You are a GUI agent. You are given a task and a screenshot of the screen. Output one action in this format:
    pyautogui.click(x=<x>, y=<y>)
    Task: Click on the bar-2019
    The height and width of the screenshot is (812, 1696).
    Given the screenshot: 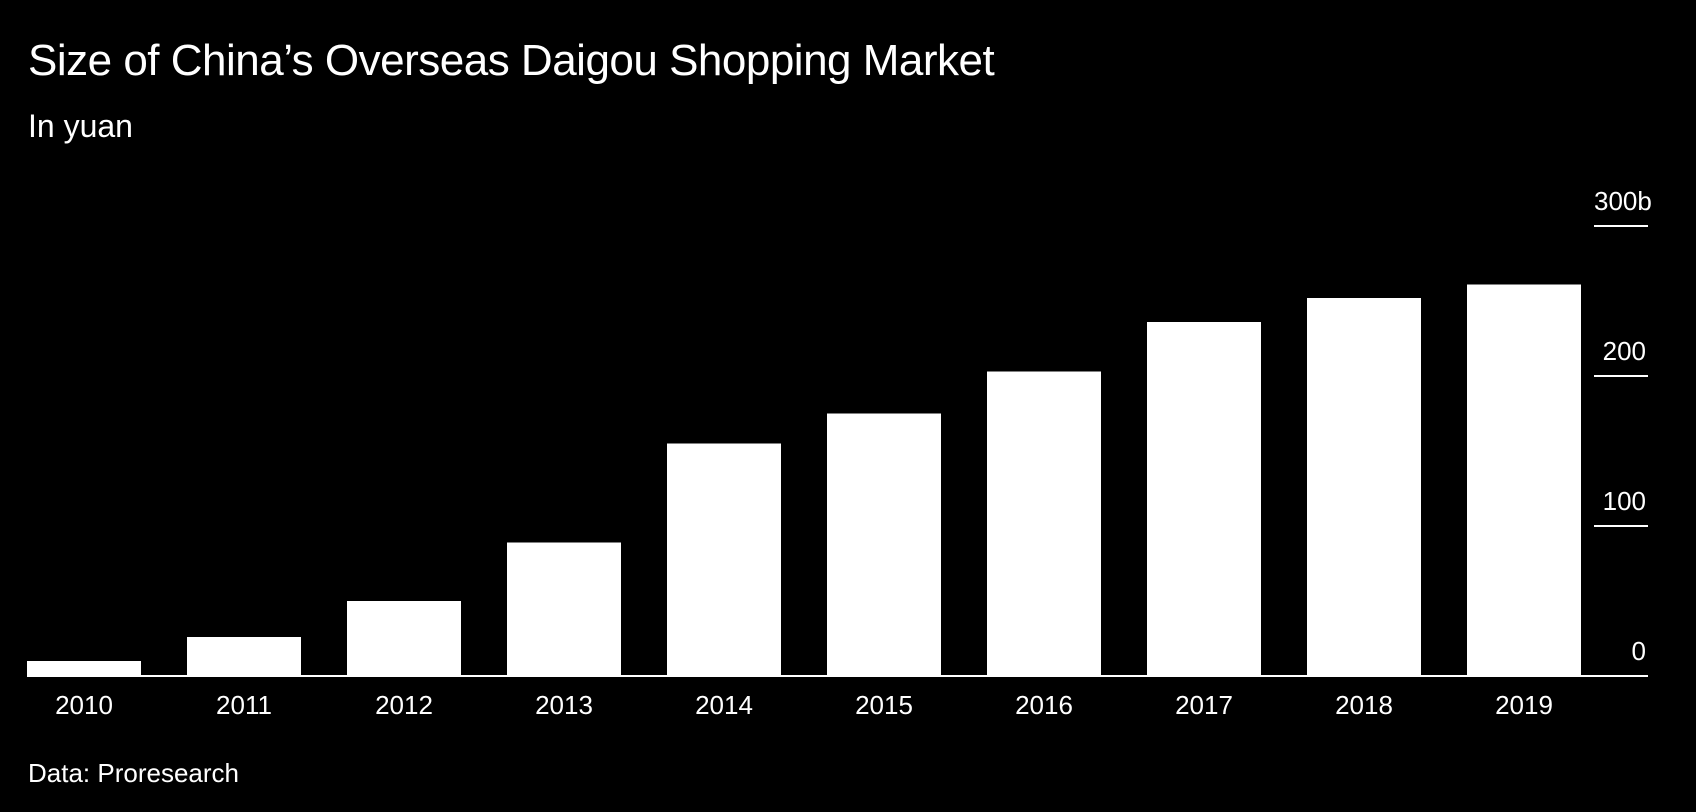 What is the action you would take?
    pyautogui.click(x=1524, y=480)
    